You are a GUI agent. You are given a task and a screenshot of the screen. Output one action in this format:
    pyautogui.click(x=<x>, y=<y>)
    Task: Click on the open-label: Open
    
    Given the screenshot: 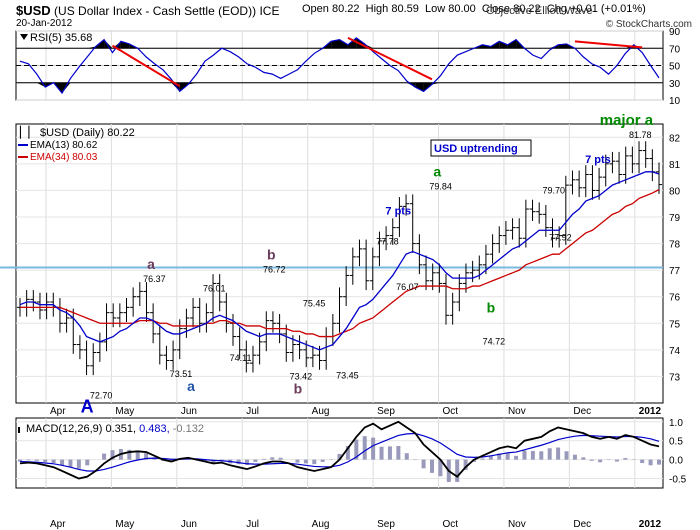 What is the action you would take?
    pyautogui.click(x=315, y=9)
    